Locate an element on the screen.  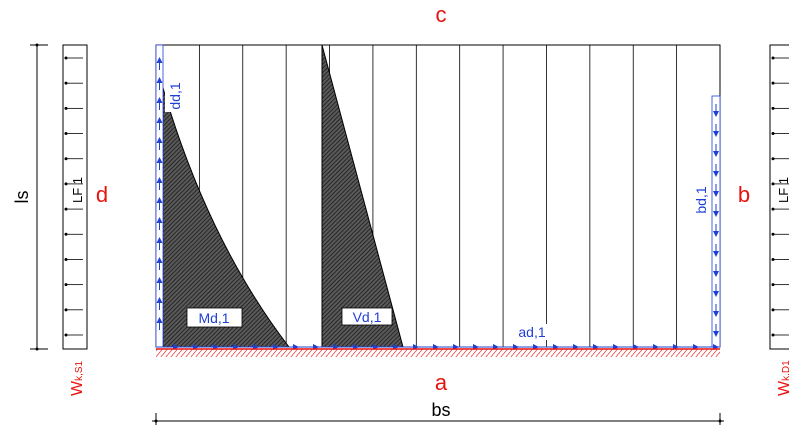
load-case-label-right: LF 1 is located at coordinates (782, 190).